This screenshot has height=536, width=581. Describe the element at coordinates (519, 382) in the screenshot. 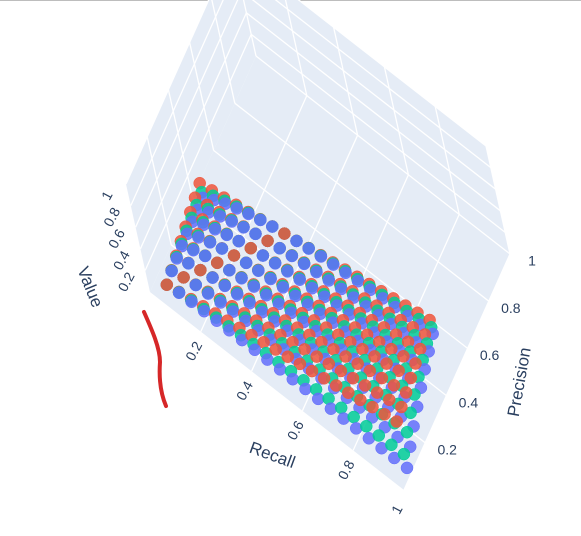

I see `precision-axis-title: Precision` at that location.